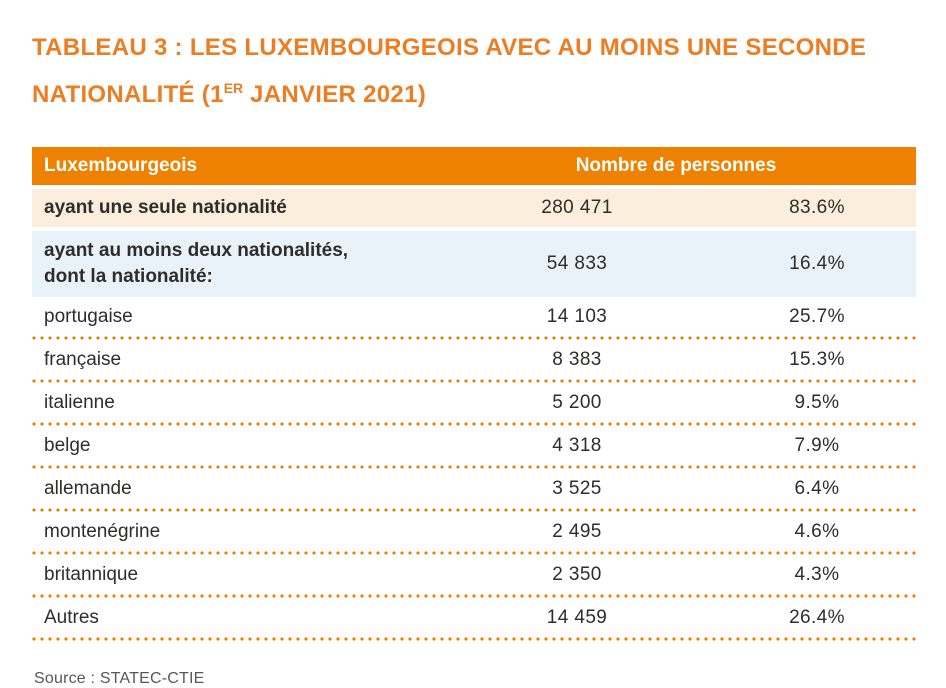  What do you see at coordinates (79, 402) in the screenshot?
I see `row-label: italienne` at bounding box center [79, 402].